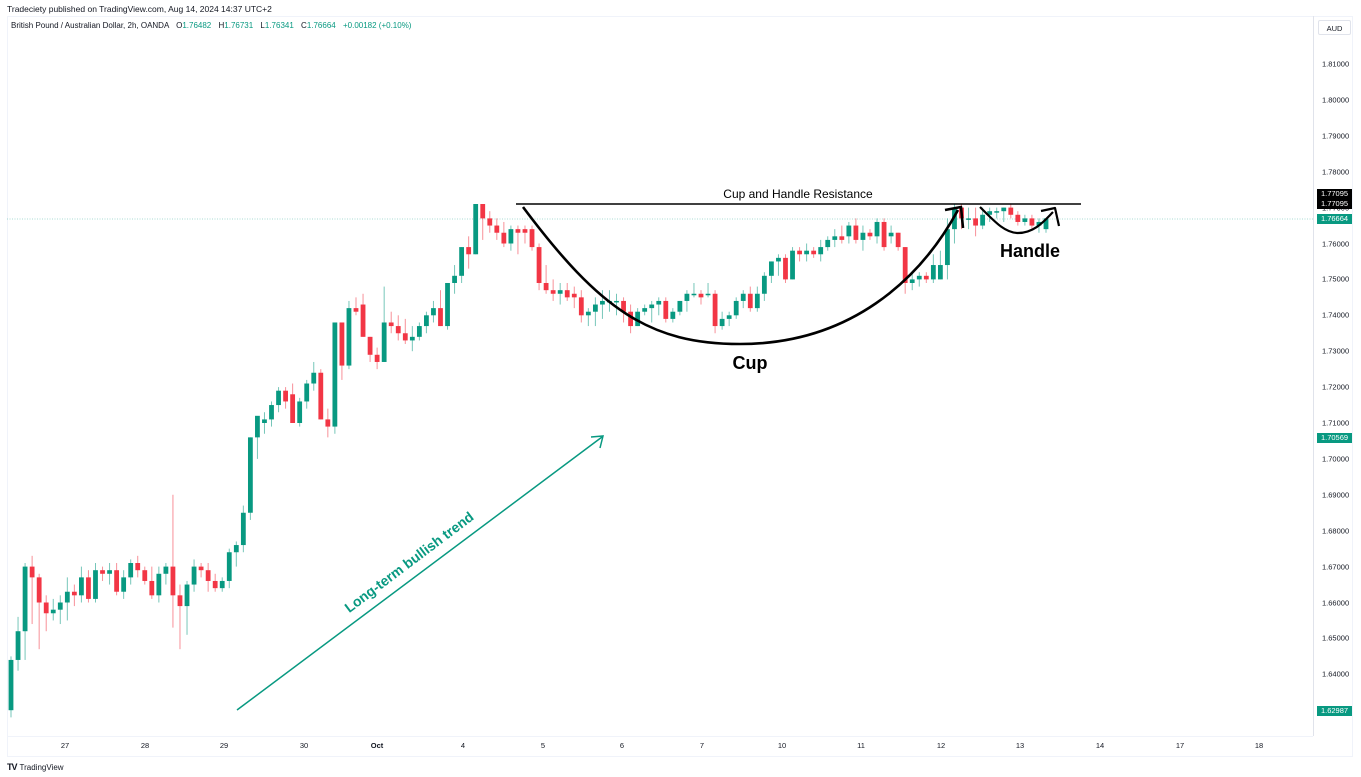  I want to click on currency-button: AUD, so click(1334, 27).